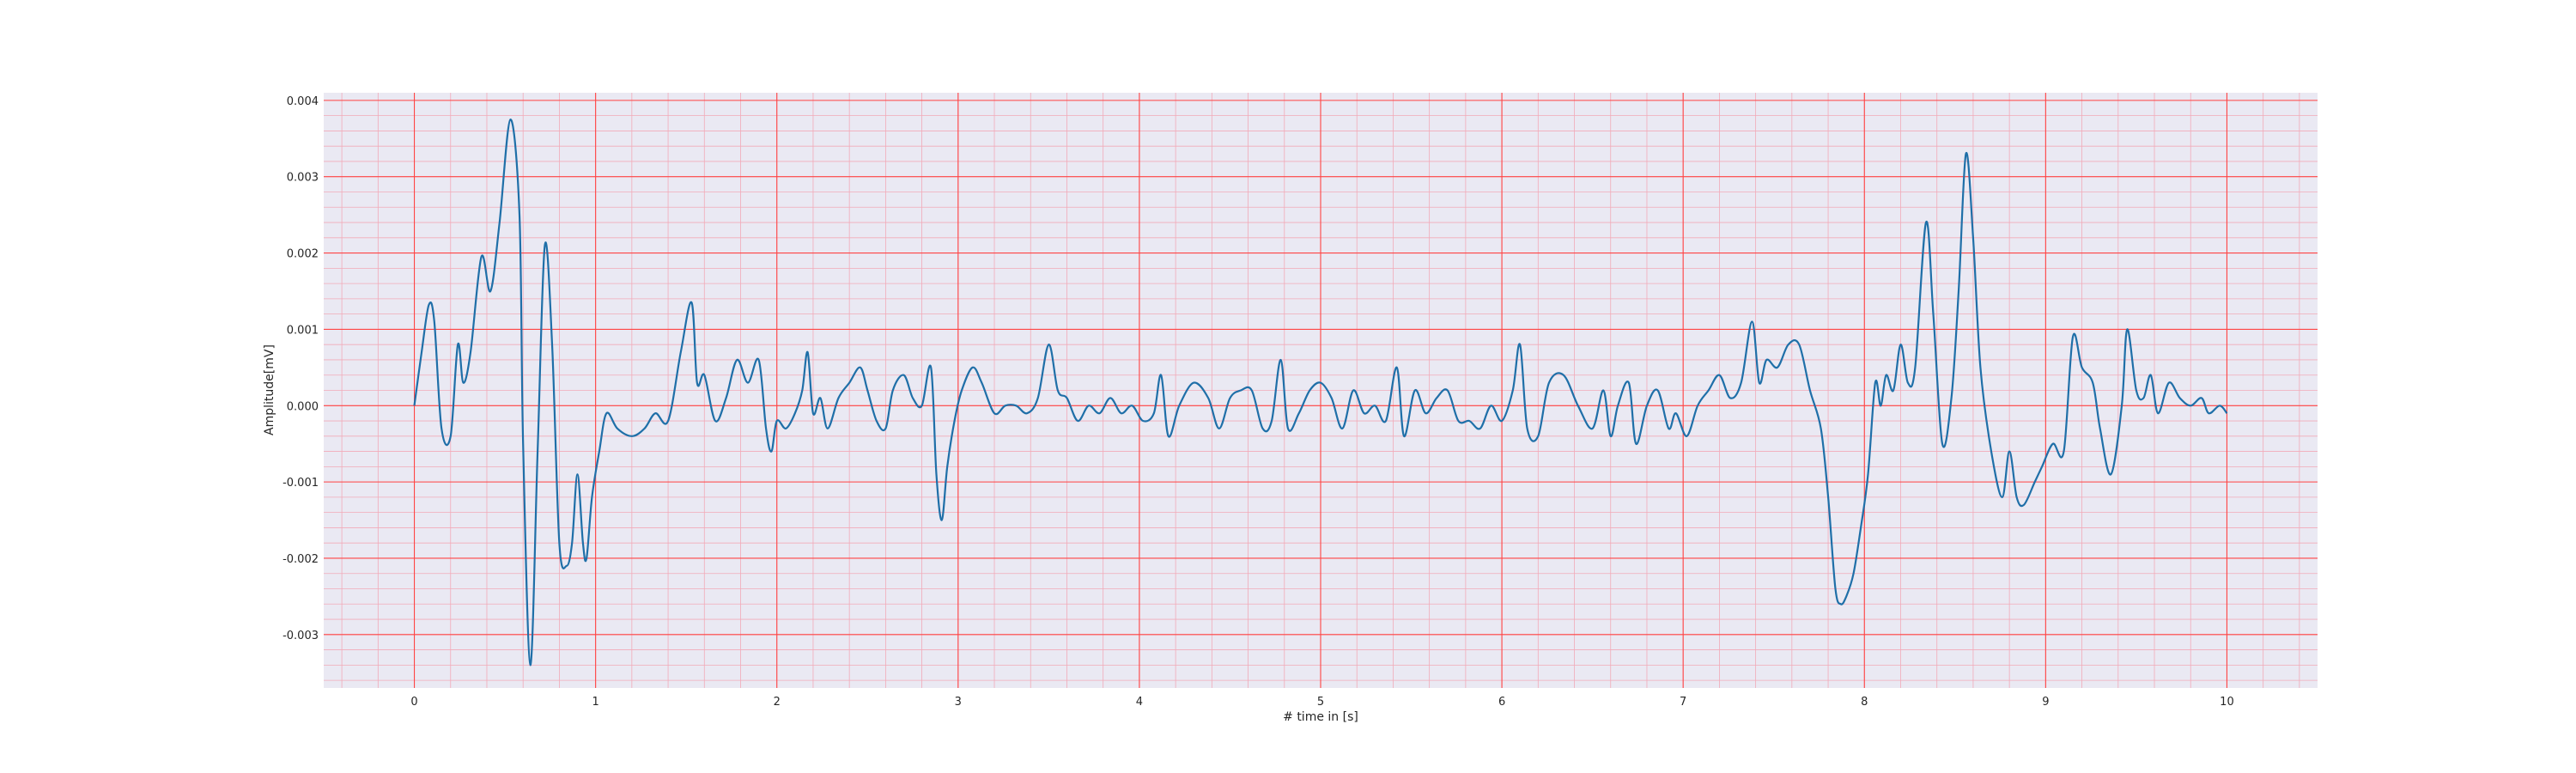  What do you see at coordinates (1320, 717) in the screenshot?
I see `x-axis-label: # time in [s]` at bounding box center [1320, 717].